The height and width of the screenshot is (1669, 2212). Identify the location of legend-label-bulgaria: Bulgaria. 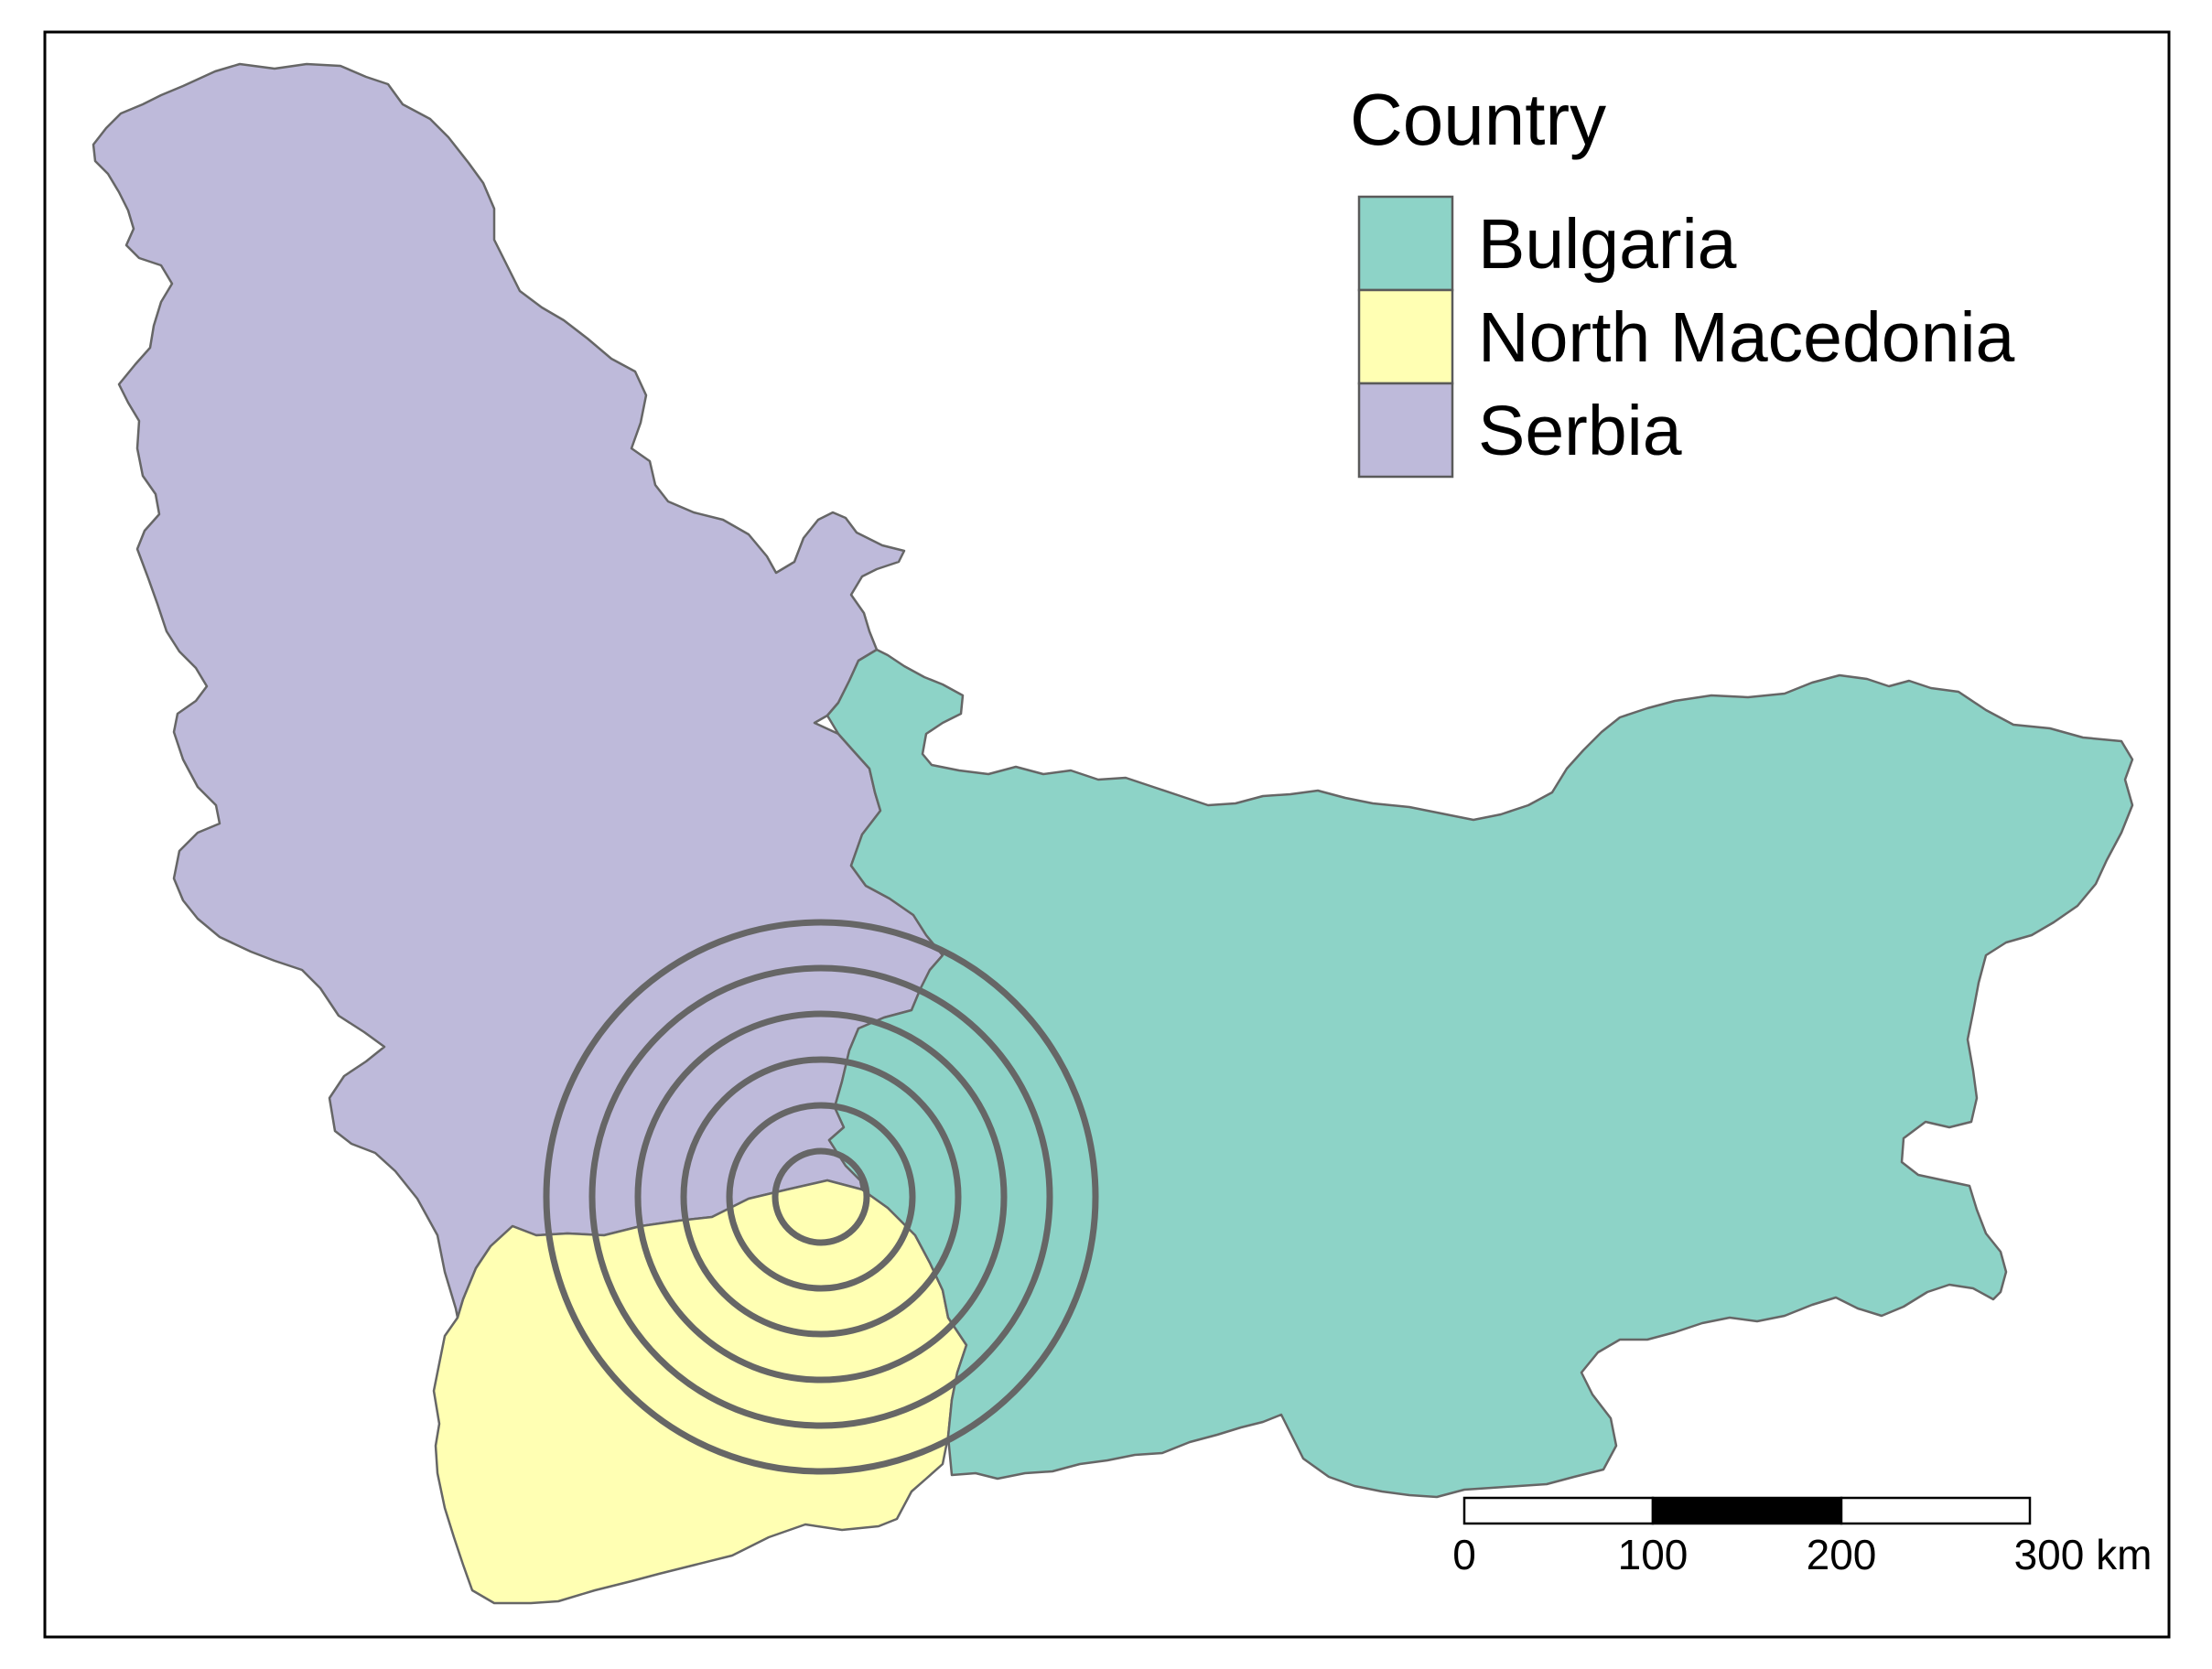
(1607, 245).